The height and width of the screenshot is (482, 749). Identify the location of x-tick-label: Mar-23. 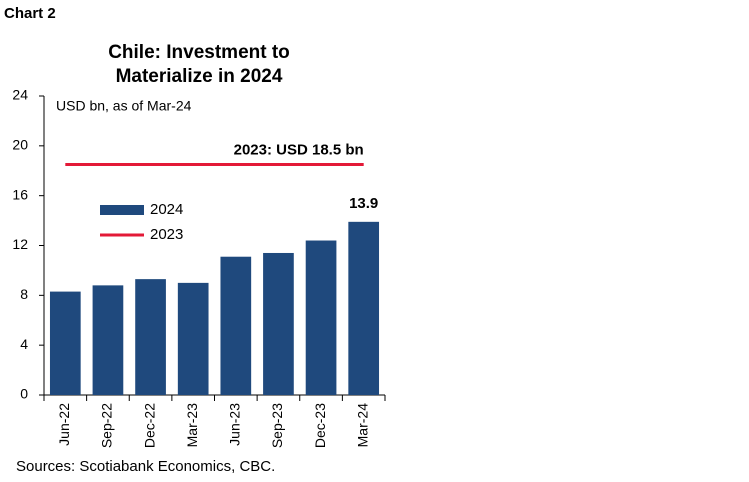
(192, 425).